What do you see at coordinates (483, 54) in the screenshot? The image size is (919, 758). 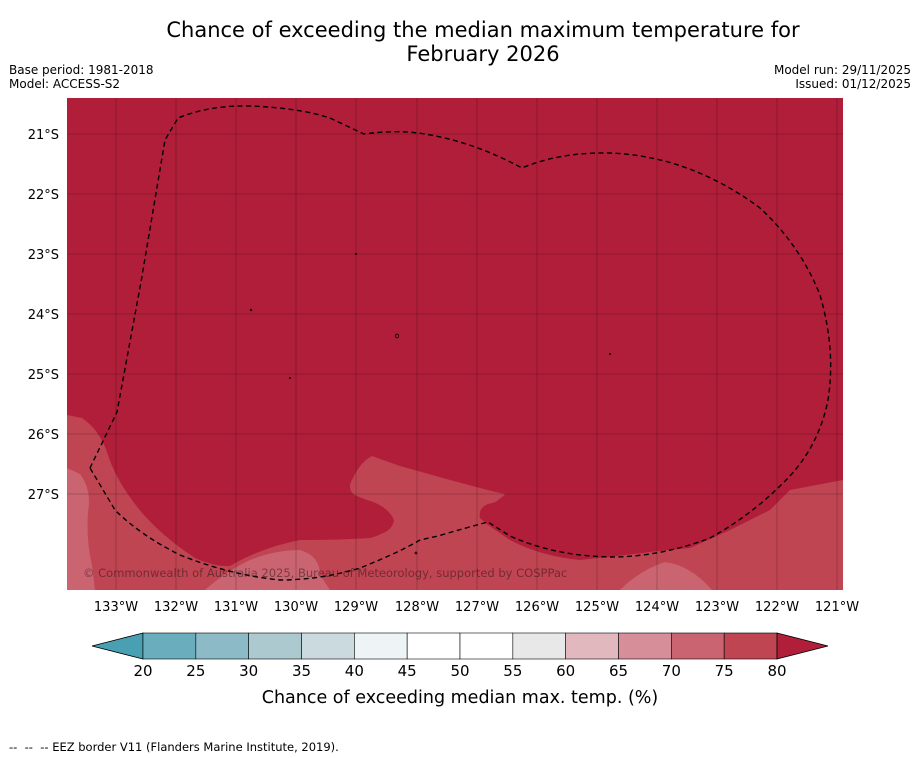 I see `title-line-2: February 2026` at bounding box center [483, 54].